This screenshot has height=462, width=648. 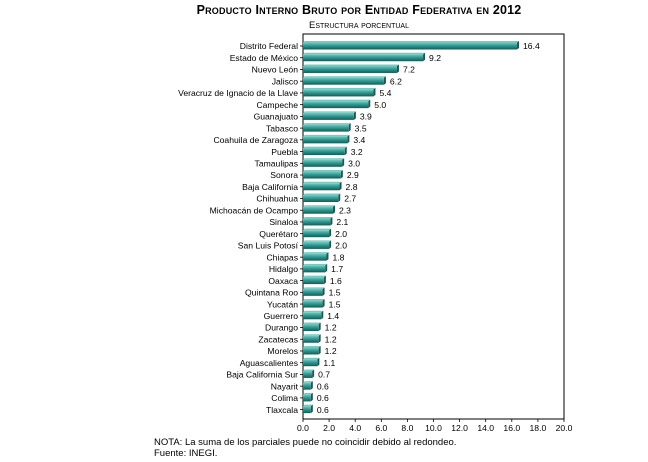 I want to click on bar-hidalgo, so click(x=314, y=269).